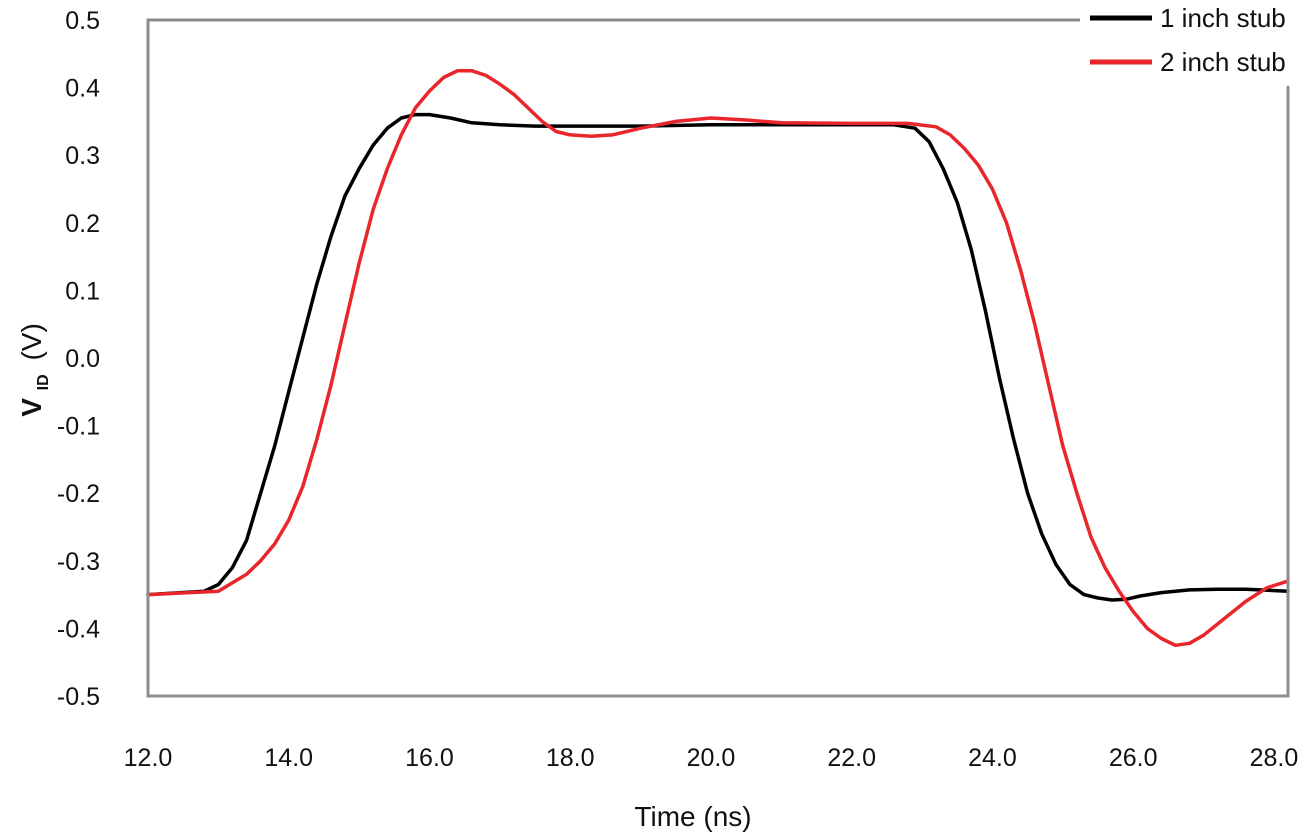 Image resolution: width=1305 pixels, height=834 pixels. I want to click on x-tick-label: 16.0, so click(429, 758).